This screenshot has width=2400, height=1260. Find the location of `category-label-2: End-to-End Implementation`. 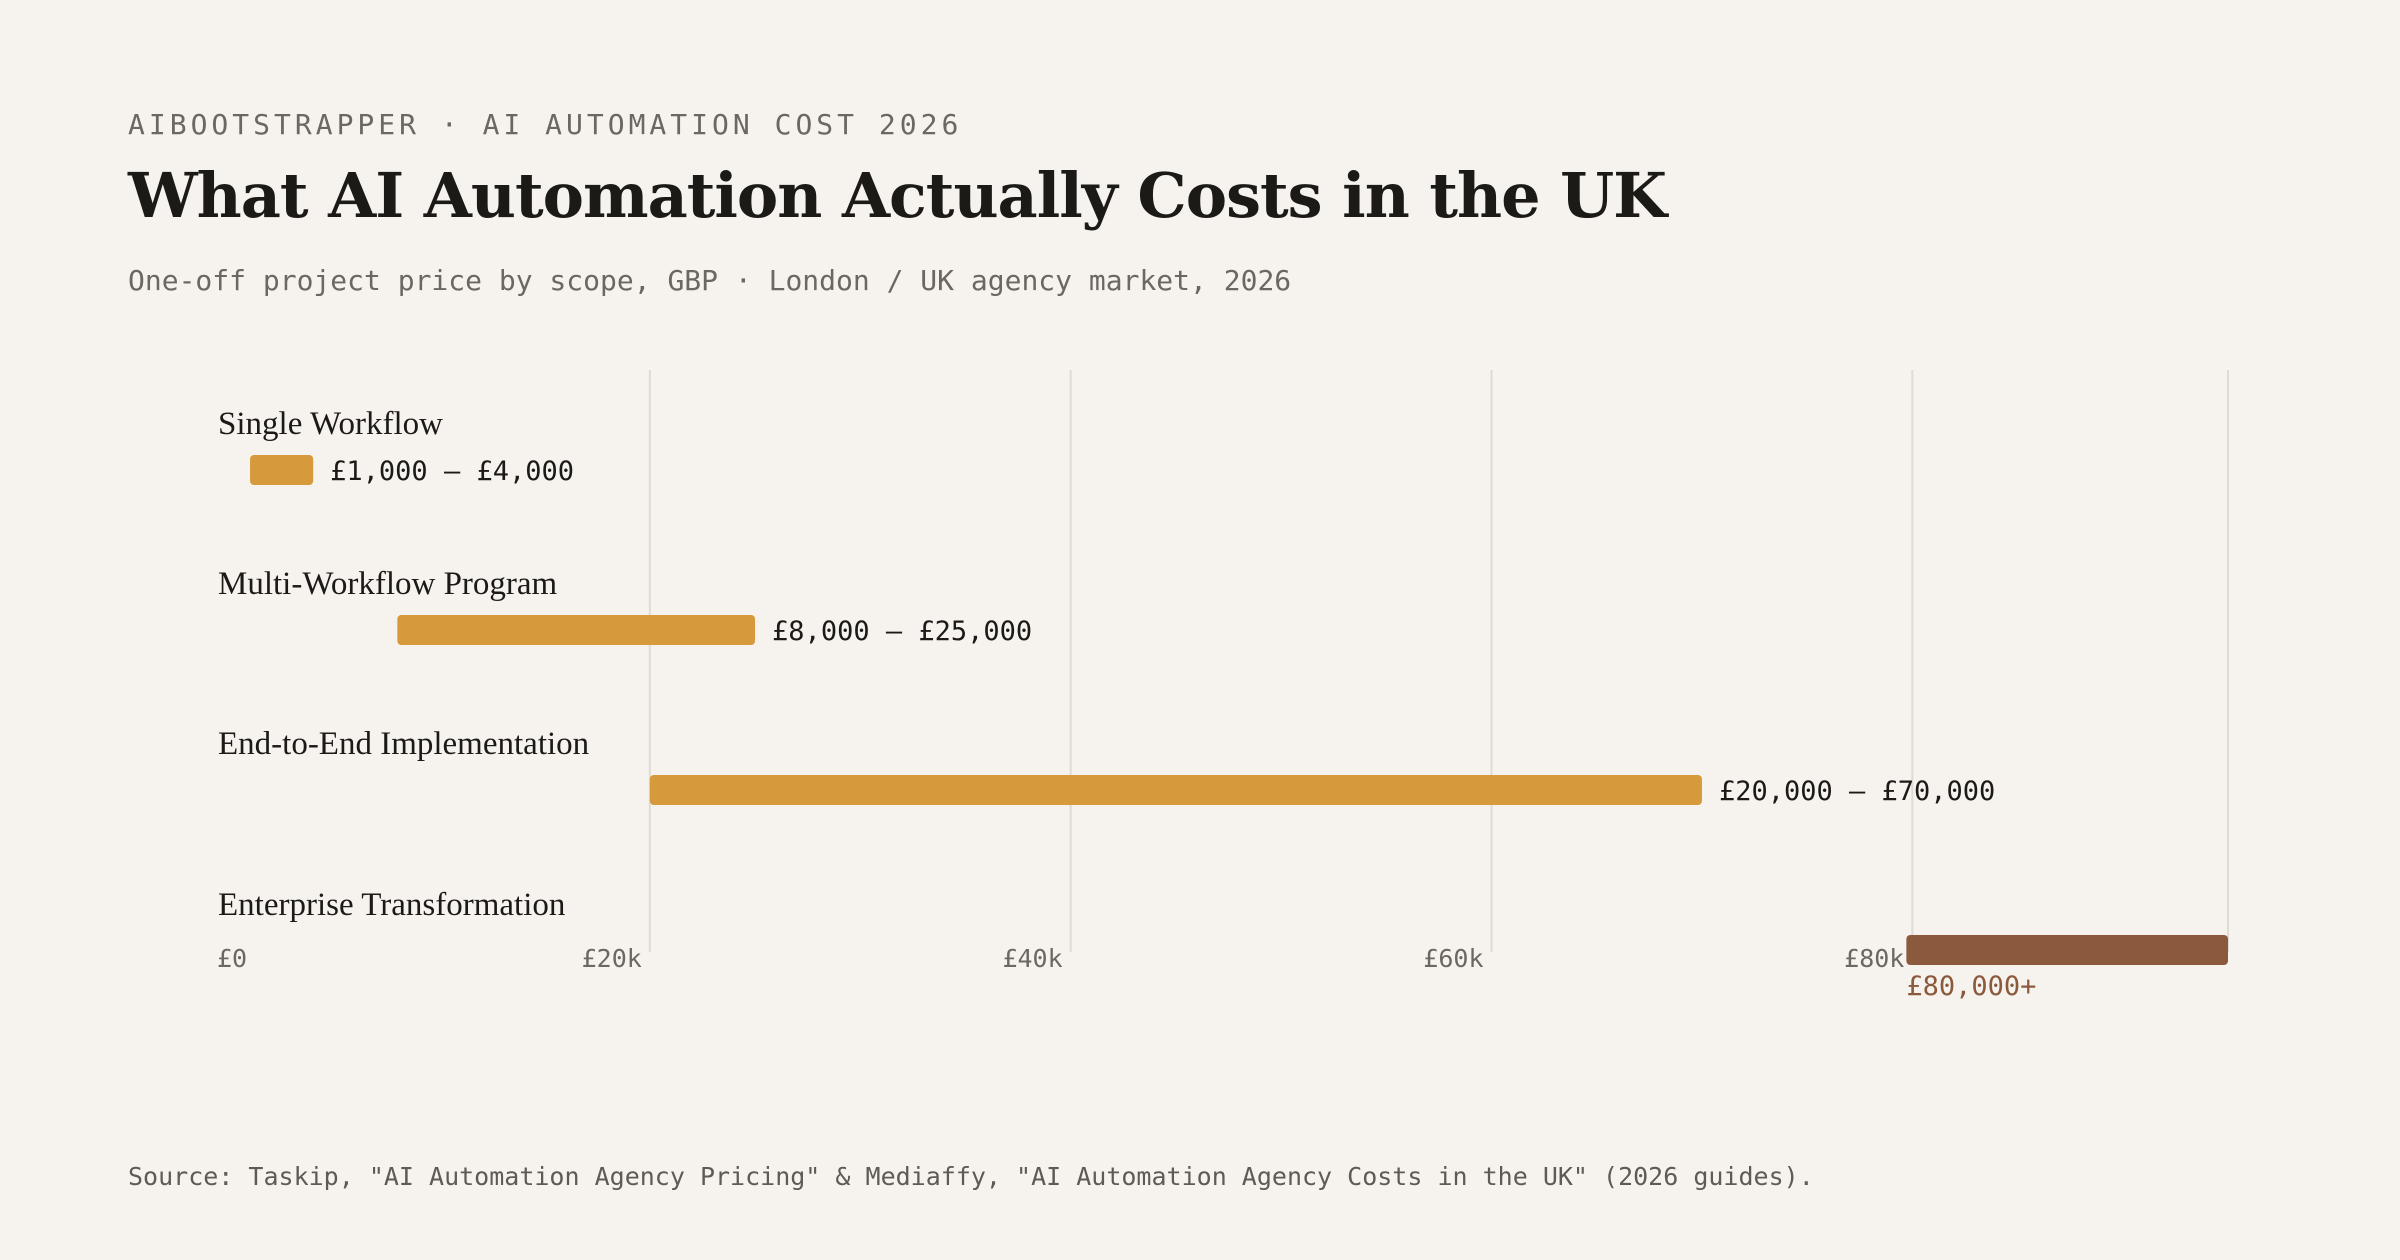

category-label-2: End-to-End Implementation is located at coordinates (403, 744).